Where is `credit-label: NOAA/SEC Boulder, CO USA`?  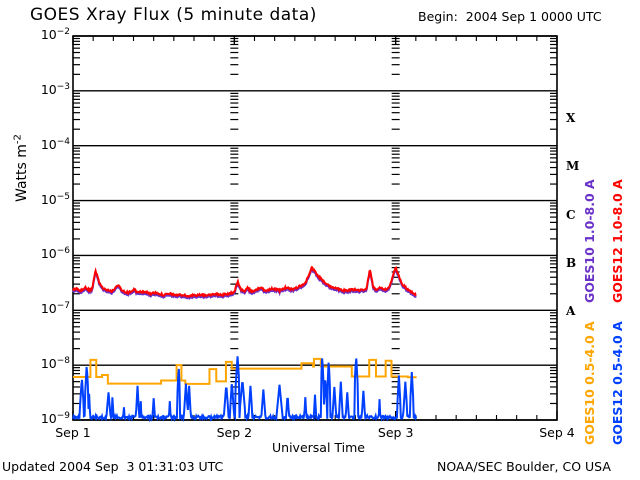 credit-label: NOAA/SEC Boulder, CO USA is located at coordinates (524, 466).